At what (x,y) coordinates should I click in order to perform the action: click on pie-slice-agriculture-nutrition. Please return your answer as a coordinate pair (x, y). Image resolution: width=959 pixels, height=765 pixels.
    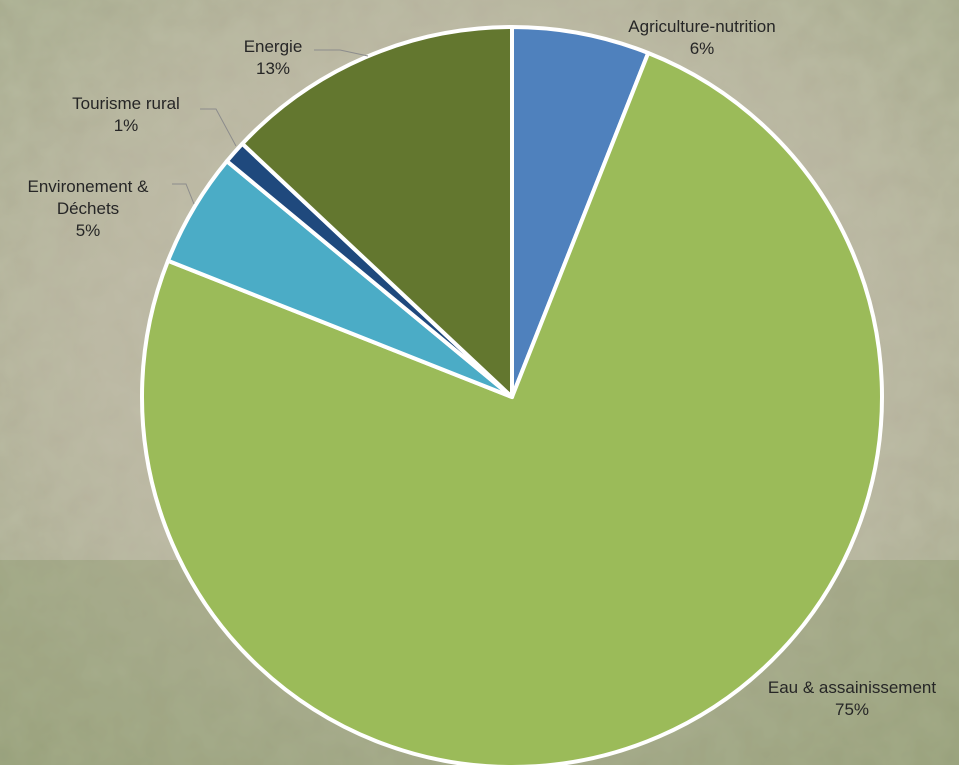
    Looking at the image, I should click on (580, 212).